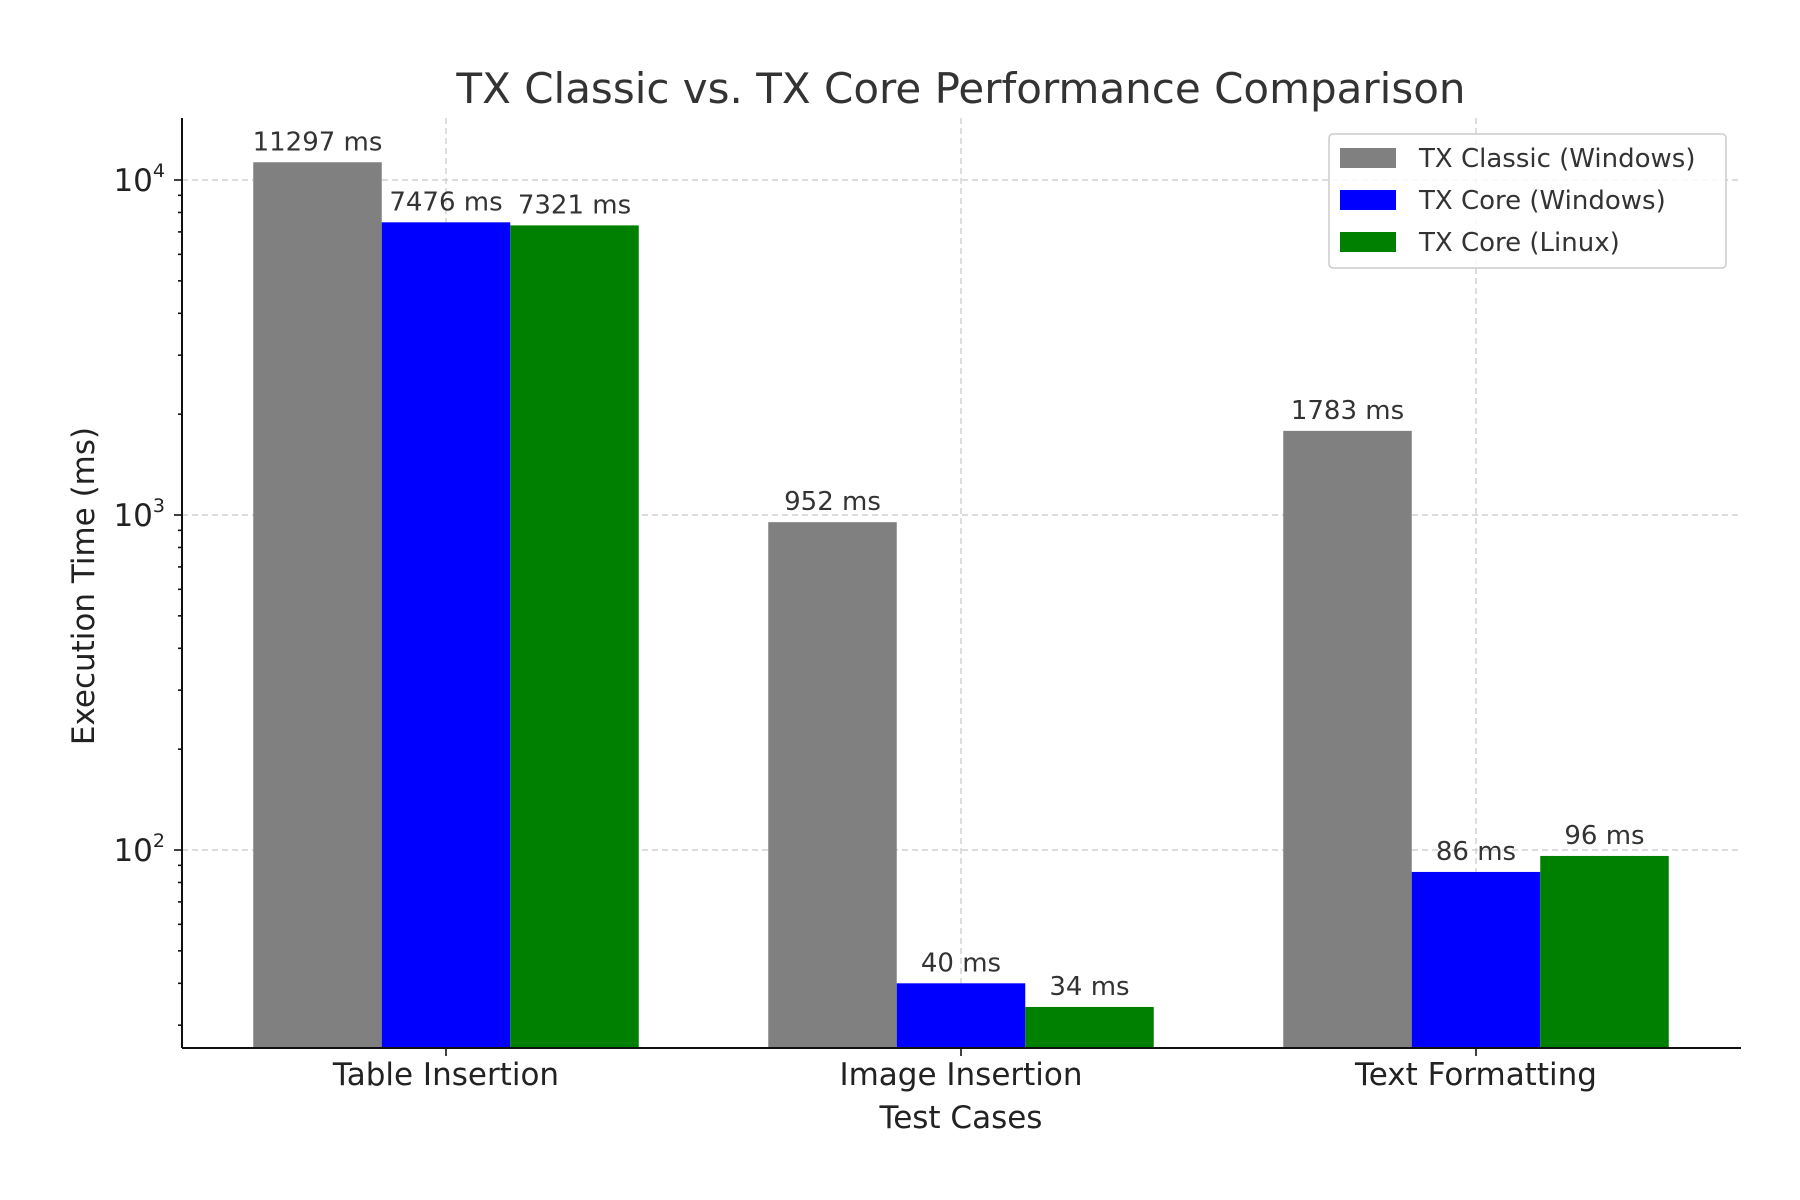 The image size is (1800, 1200). I want to click on bar-value-label: 96 ms, so click(1604, 836).